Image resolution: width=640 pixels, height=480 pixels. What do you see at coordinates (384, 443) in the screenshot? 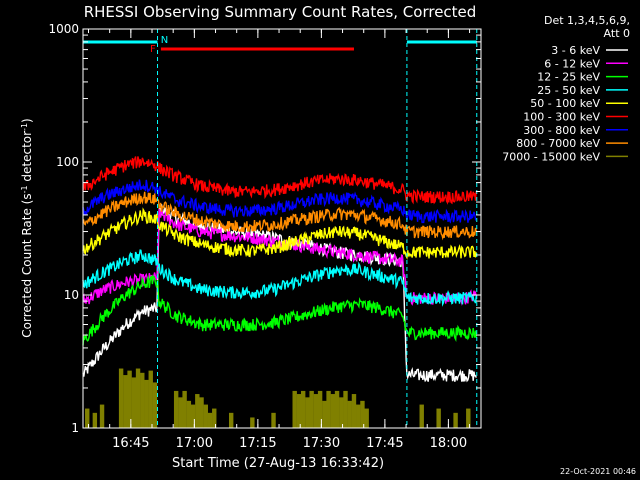
I see `x-tick-label: 17:45` at bounding box center [384, 443].